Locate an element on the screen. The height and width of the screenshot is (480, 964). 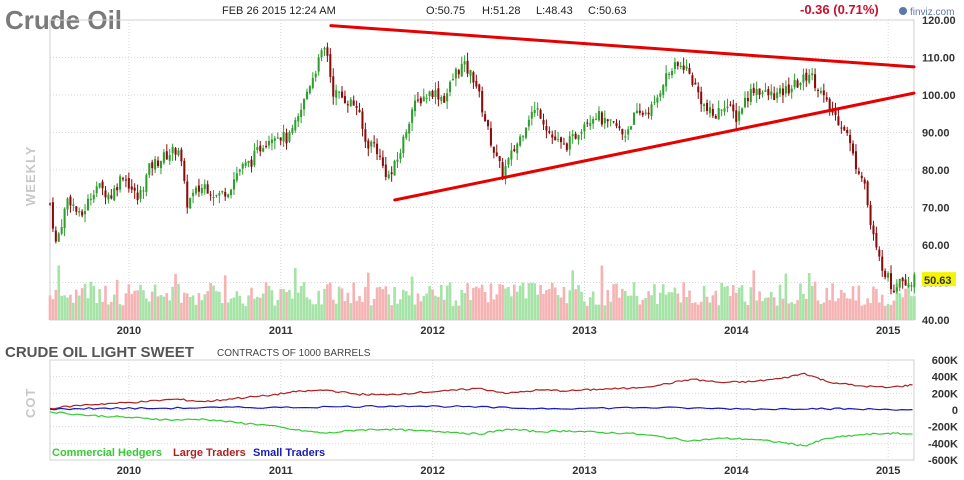
price-y-tick: 40.00 is located at coordinates (936, 321).